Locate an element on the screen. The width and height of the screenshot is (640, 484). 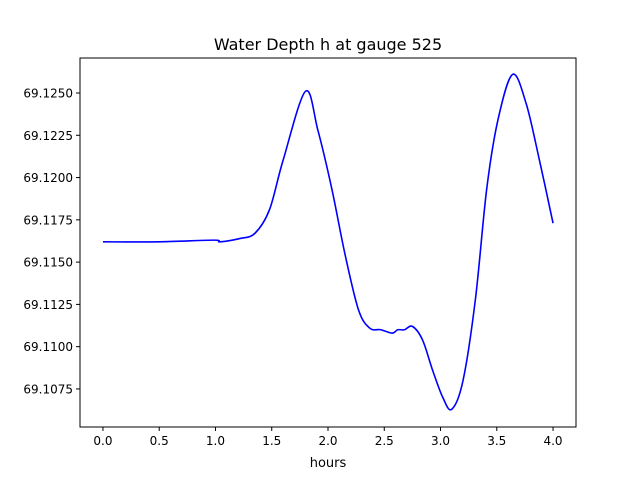
chart-title: Water Depth h at gauge 525 is located at coordinates (328, 44).